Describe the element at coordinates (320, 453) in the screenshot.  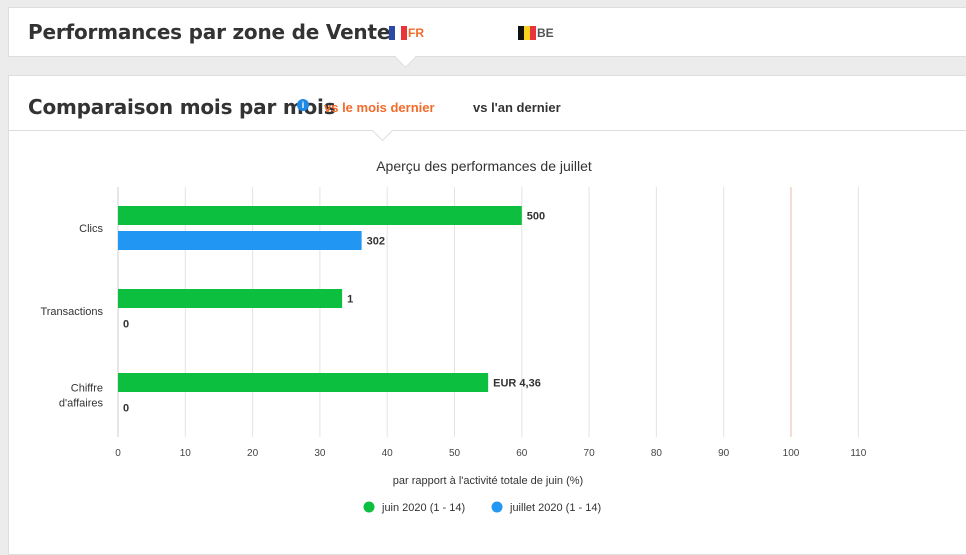
I see `x-tick-label: 30` at that location.